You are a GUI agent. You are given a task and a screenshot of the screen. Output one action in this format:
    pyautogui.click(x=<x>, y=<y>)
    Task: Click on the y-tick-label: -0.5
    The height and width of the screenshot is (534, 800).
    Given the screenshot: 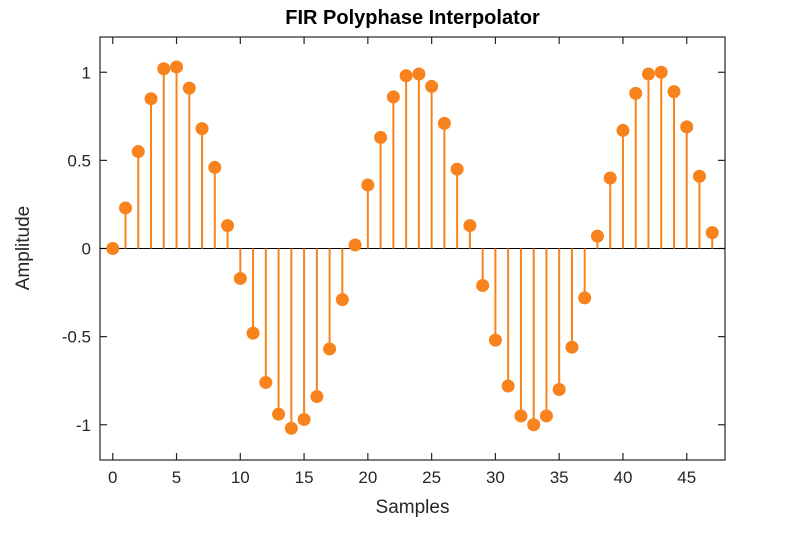 What is the action you would take?
    pyautogui.click(x=76, y=337)
    